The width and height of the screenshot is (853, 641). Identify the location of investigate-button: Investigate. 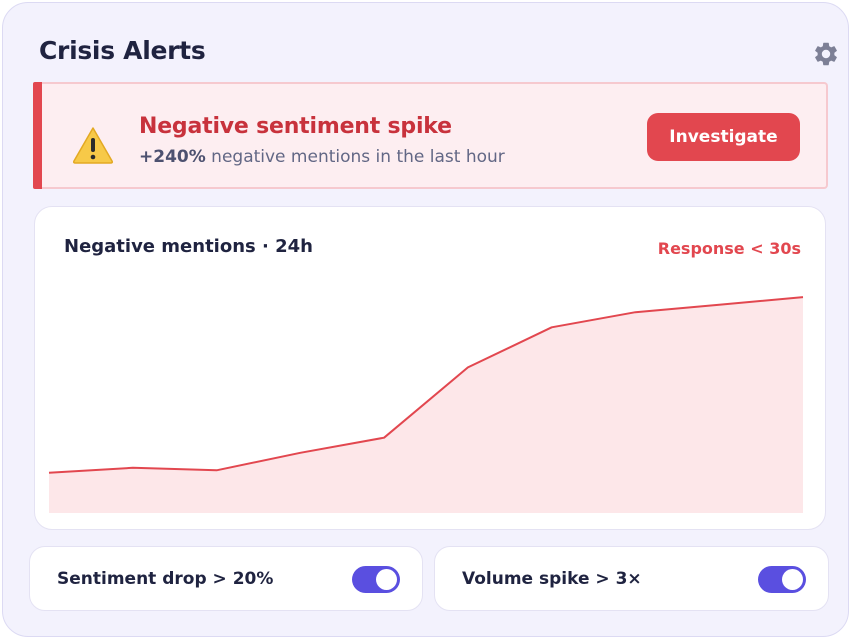
(723, 137).